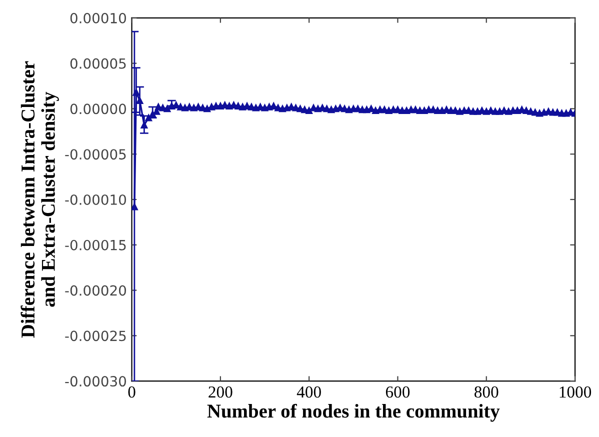 This screenshot has width=599, height=437. Describe the element at coordinates (95, 336) in the screenshot. I see `y-tick-label: -0.00025` at that location.